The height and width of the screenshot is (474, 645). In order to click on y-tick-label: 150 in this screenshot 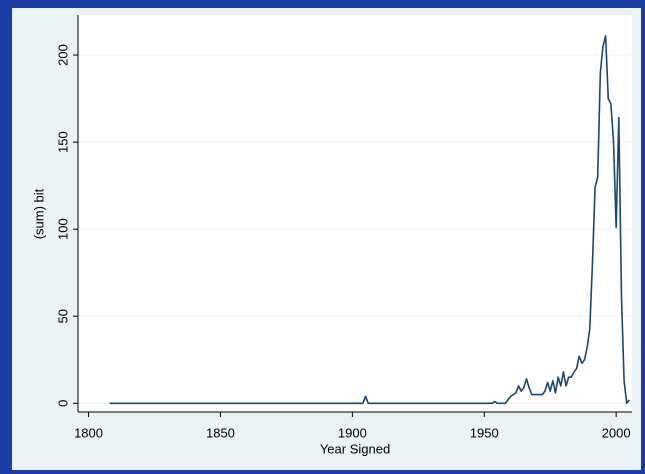, I will do `click(62, 142)`.